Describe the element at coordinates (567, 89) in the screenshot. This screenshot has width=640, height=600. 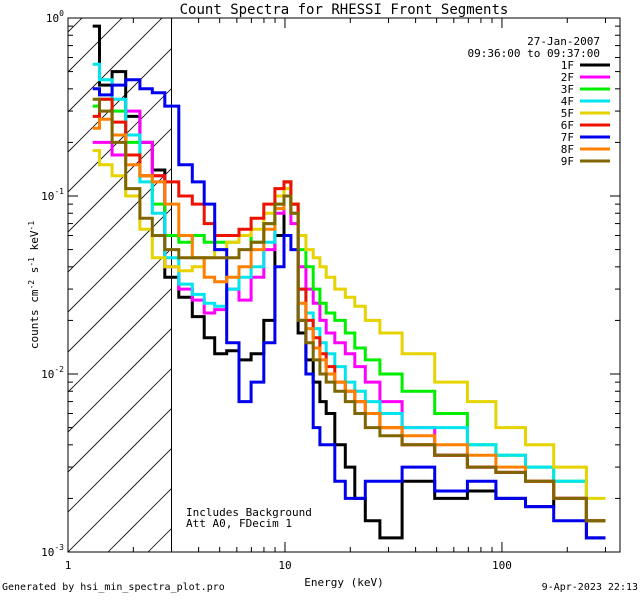
I see `legend-label-3F: 3F` at that location.